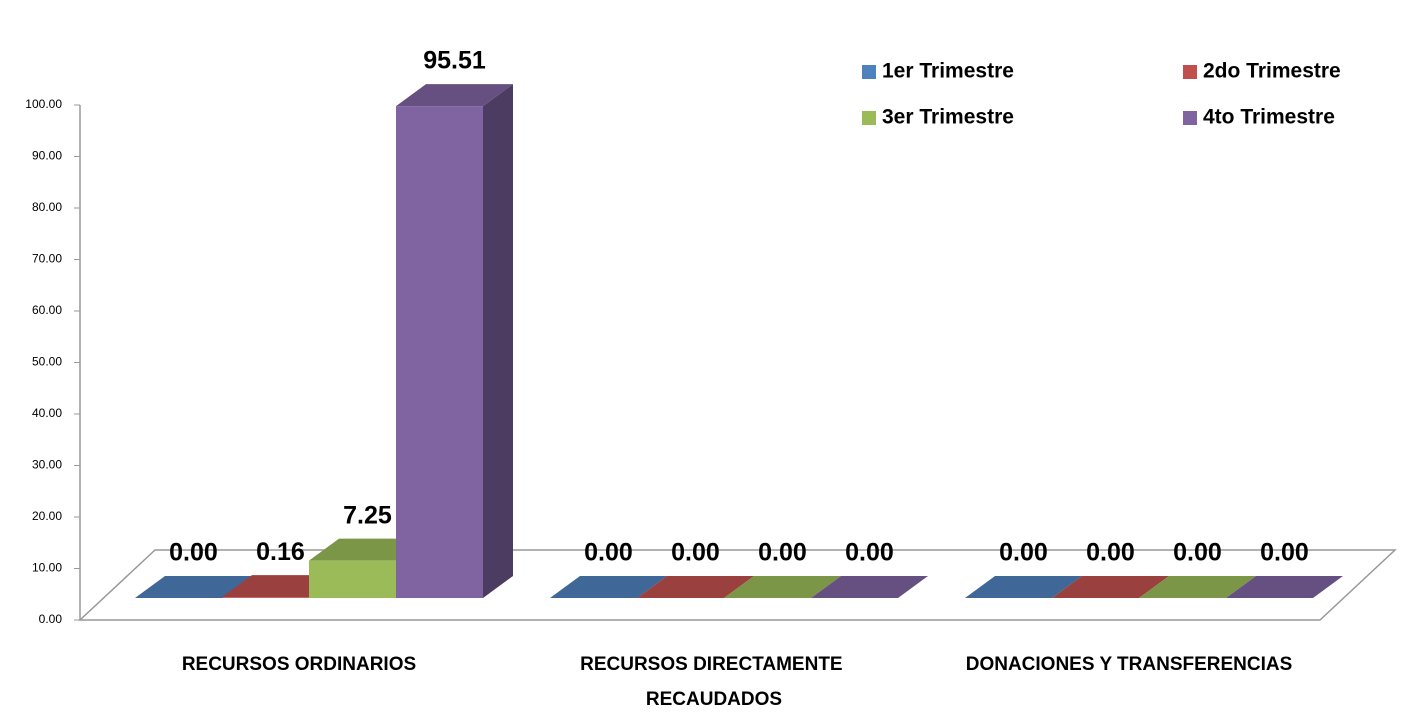  I want to click on legend-label: 3er Trimestre, so click(948, 117).